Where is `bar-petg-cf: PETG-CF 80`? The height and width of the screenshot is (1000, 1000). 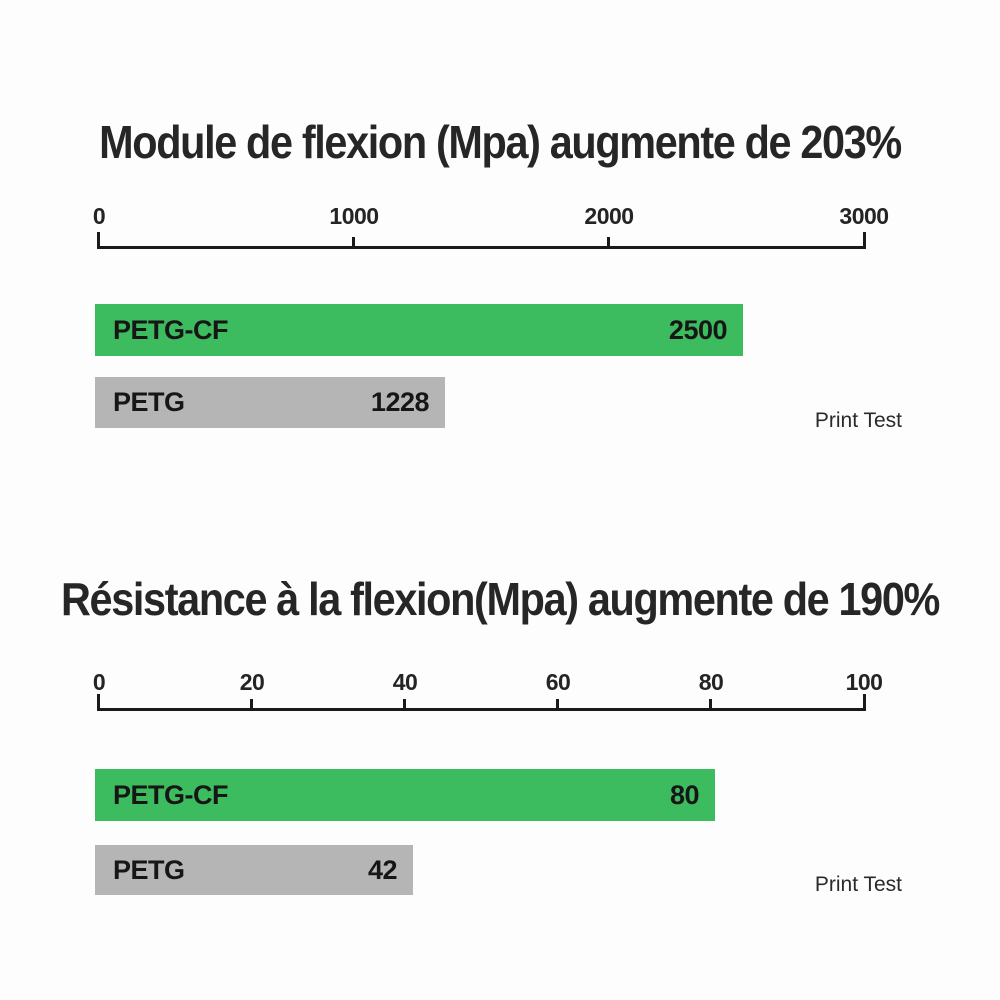
bar-petg-cf: PETG-CF 80 is located at coordinates (405, 795).